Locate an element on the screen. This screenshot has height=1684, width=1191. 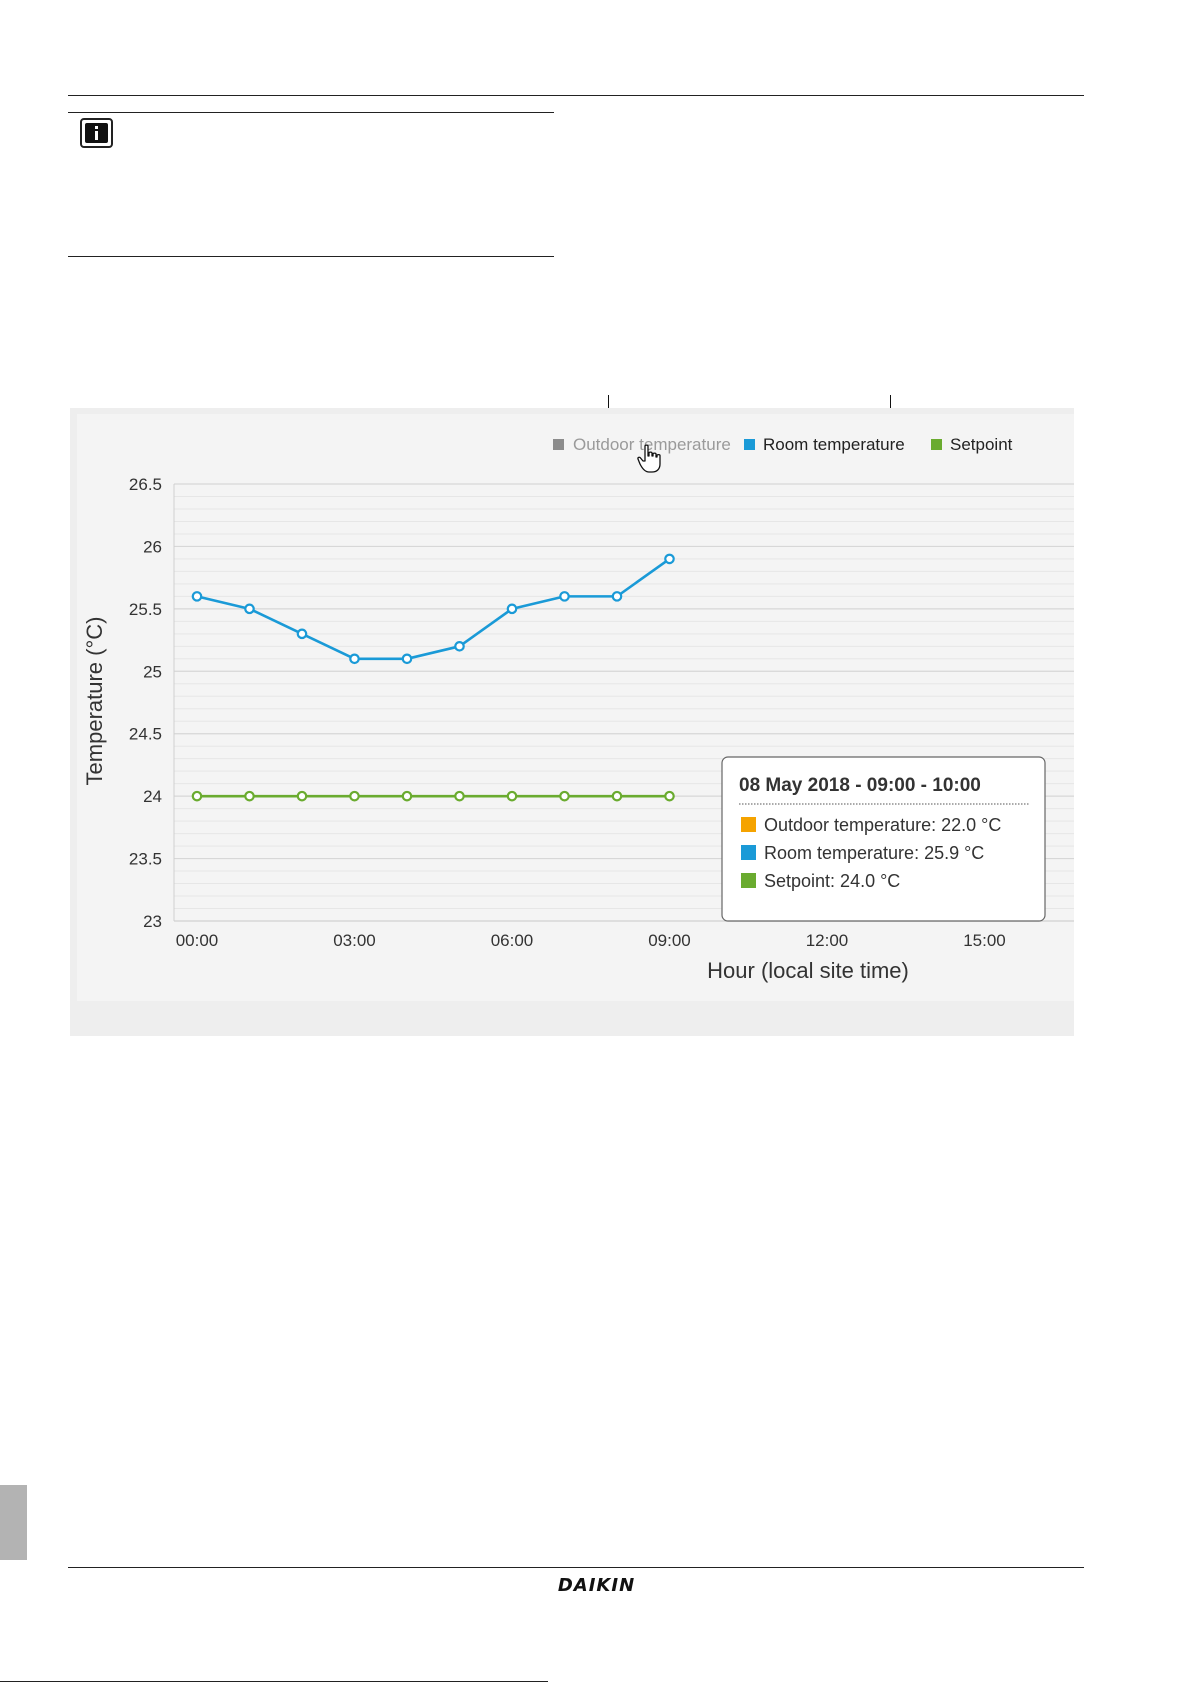
legend-item-setpoint: Setpoint is located at coordinates (972, 444).